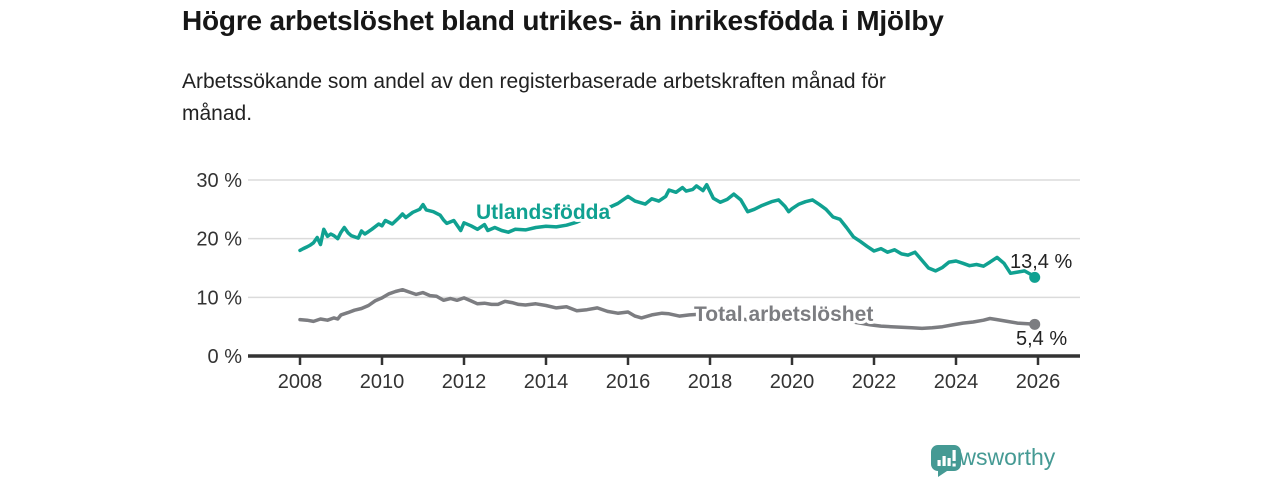 This screenshot has height=480, width=1280. I want to click on end-value-label-total: 5,4 %, so click(1041, 339).